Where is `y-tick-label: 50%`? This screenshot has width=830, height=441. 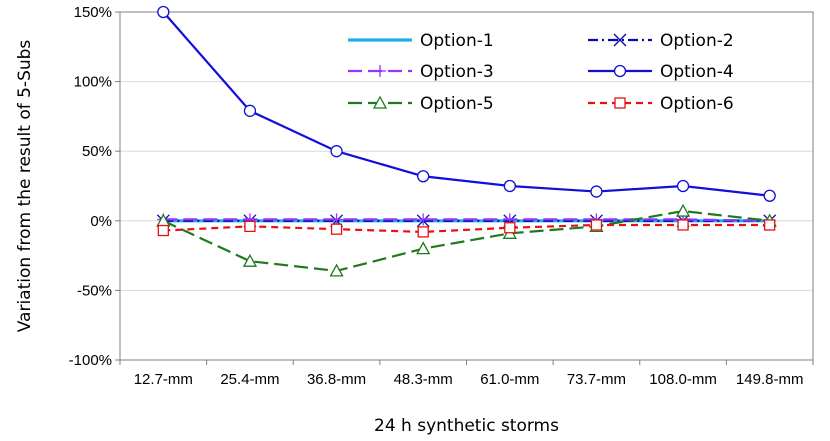 y-tick-label: 50% is located at coordinates (97, 151).